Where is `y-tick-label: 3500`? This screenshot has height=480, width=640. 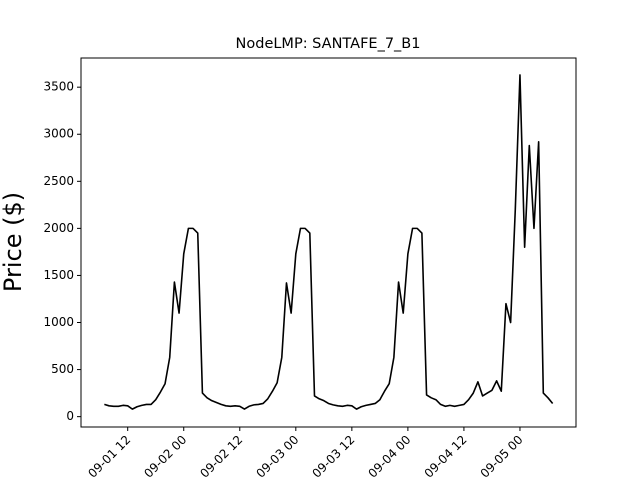 y-tick-label: 3500 is located at coordinates (58, 87).